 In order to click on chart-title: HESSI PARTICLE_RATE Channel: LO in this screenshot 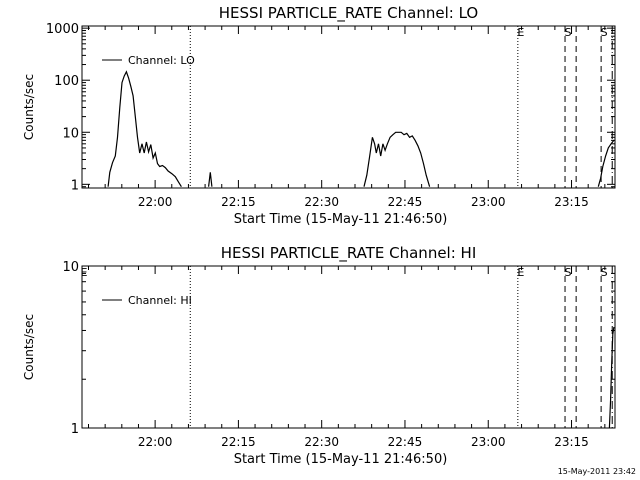, I will do `click(348, 13)`.